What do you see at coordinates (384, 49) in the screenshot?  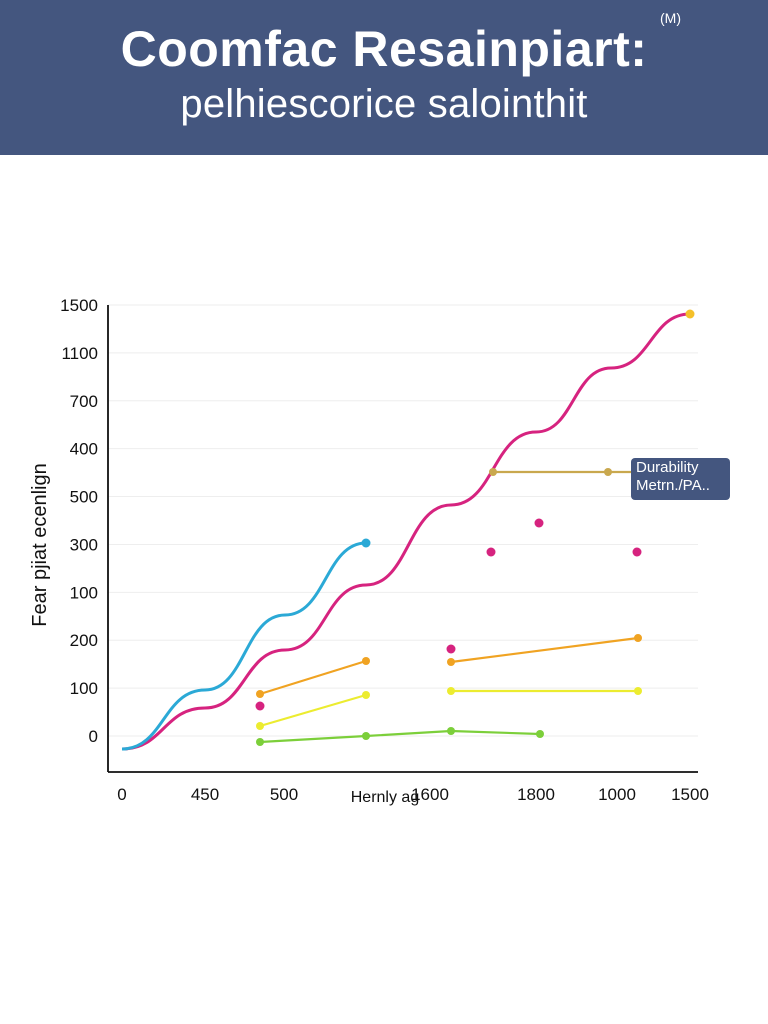 I see `chart-title: Coomfac Resainpiart:` at bounding box center [384, 49].